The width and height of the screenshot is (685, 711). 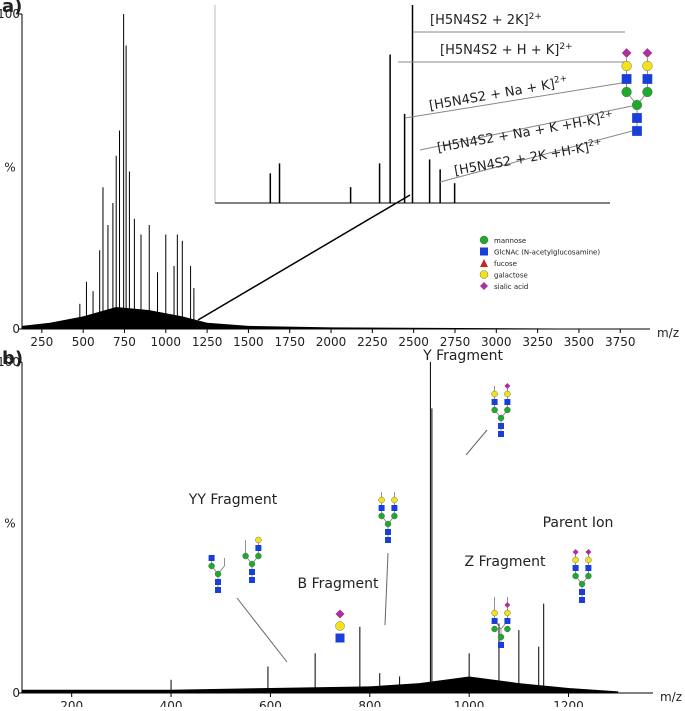 I want to click on label: a), so click(x=12, y=8).